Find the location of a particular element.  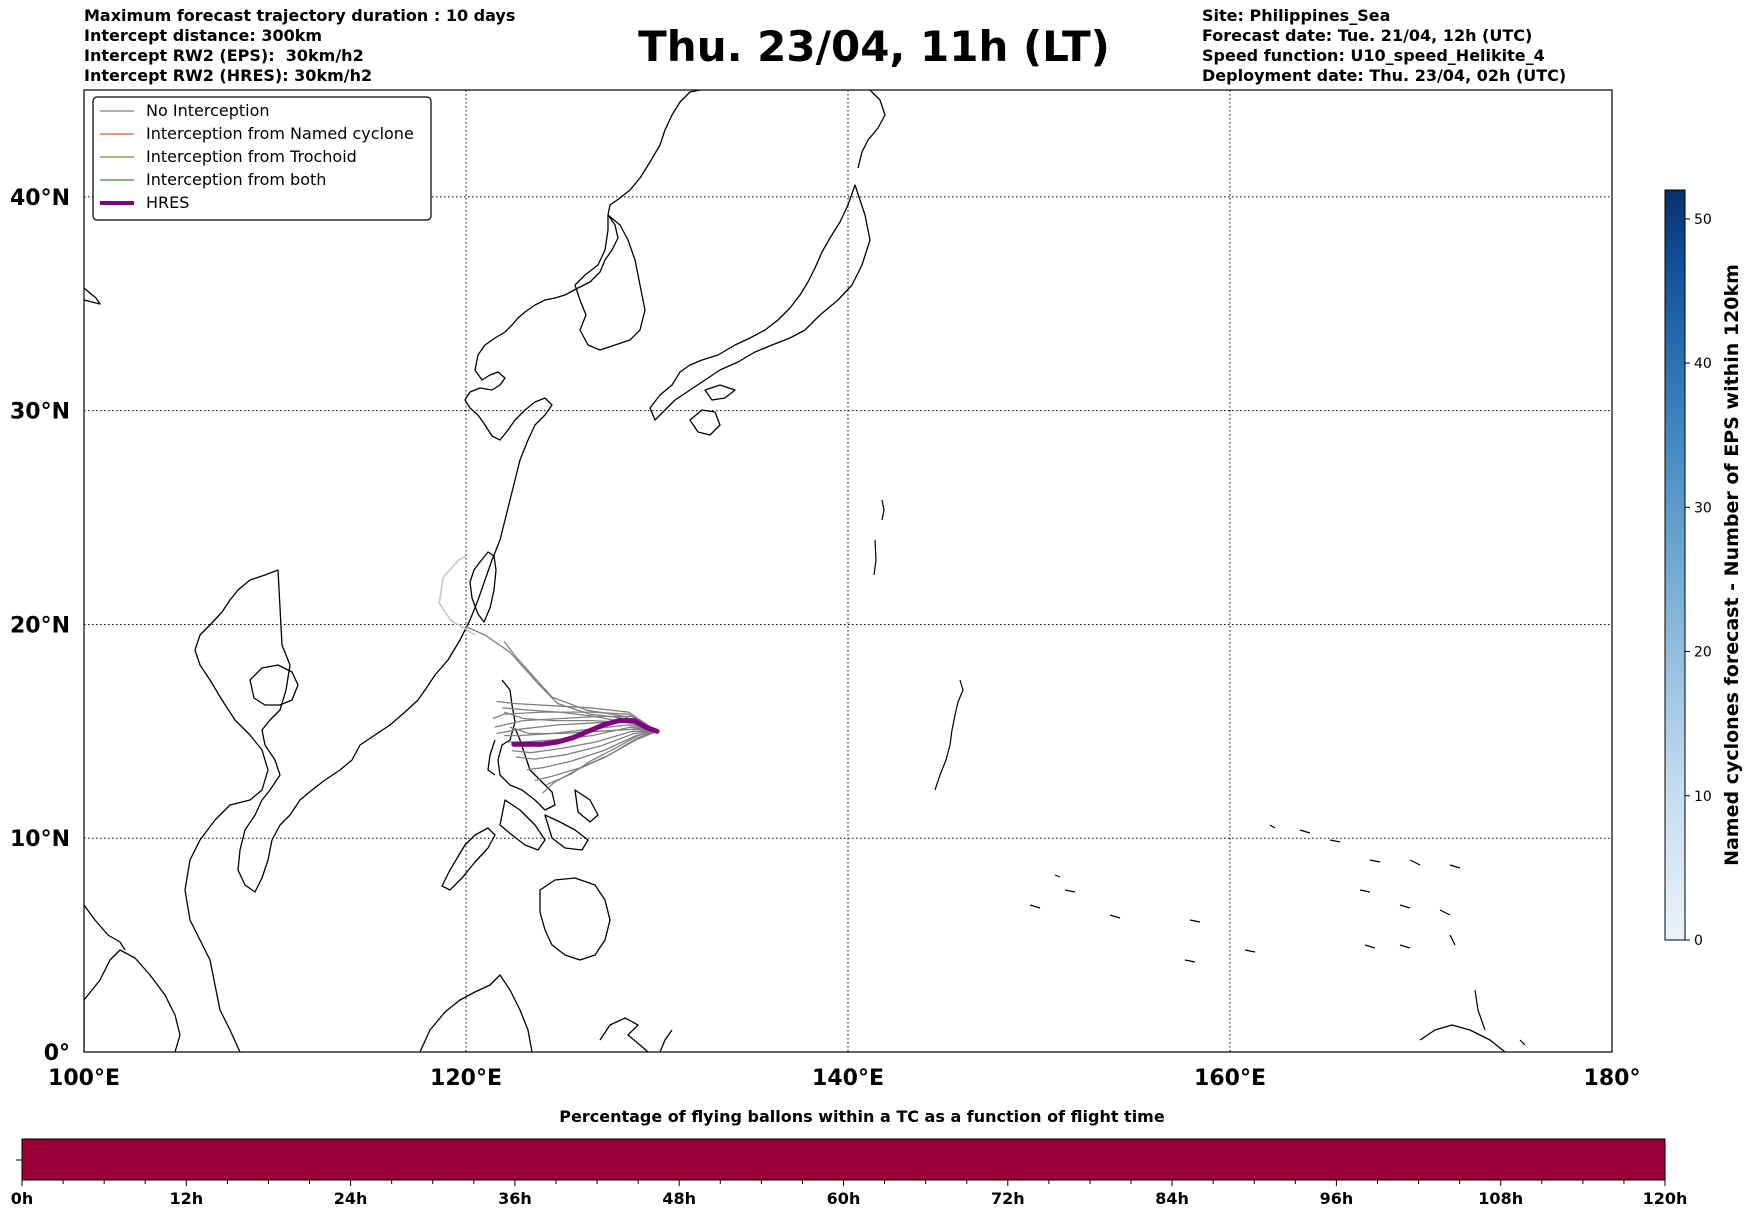

coastline-palawan is located at coordinates (468, 859).